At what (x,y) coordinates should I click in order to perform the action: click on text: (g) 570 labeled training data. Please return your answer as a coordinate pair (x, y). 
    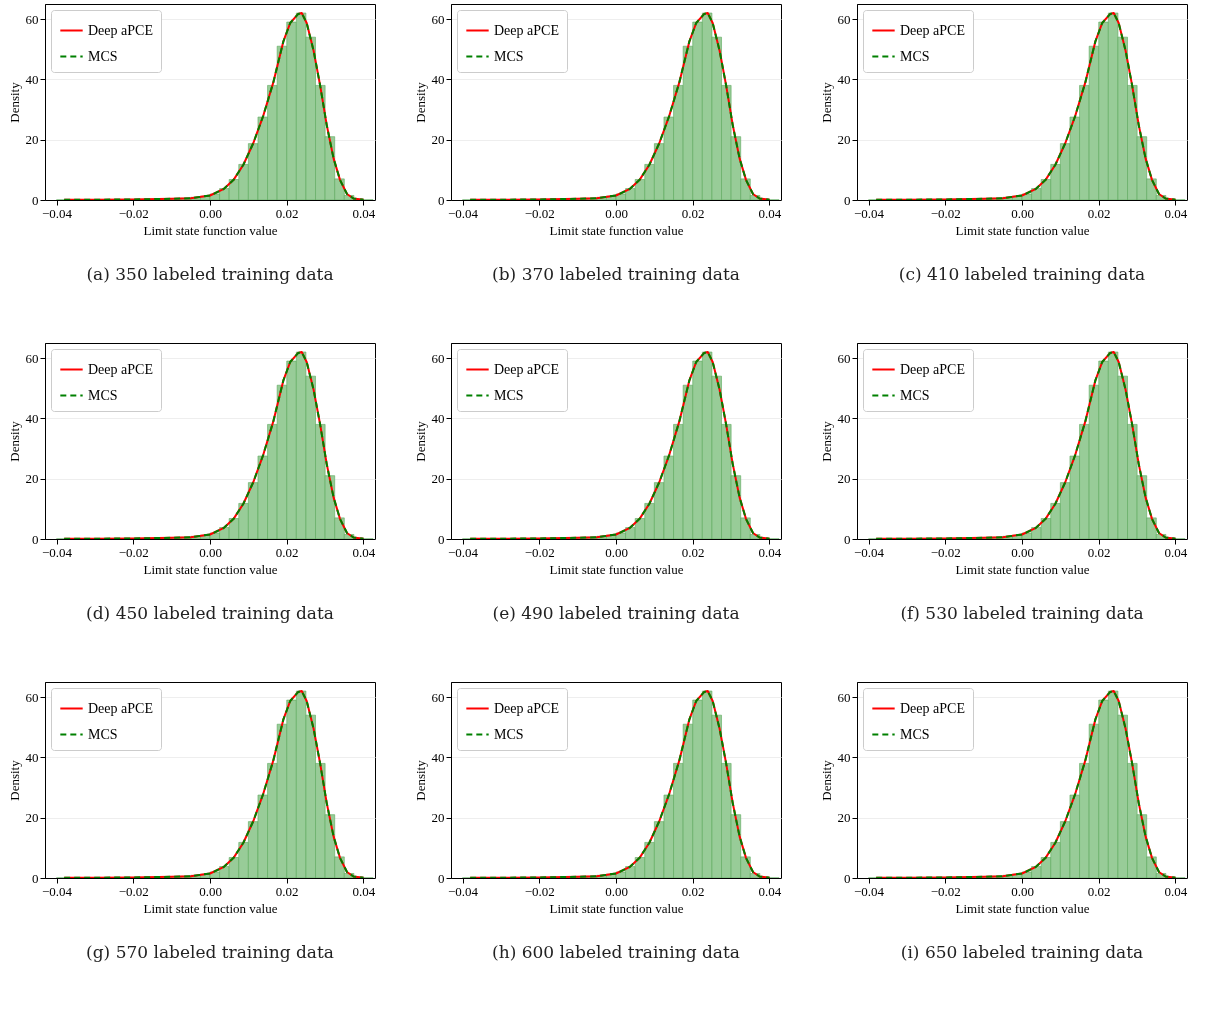
    Looking at the image, I should click on (210, 952).